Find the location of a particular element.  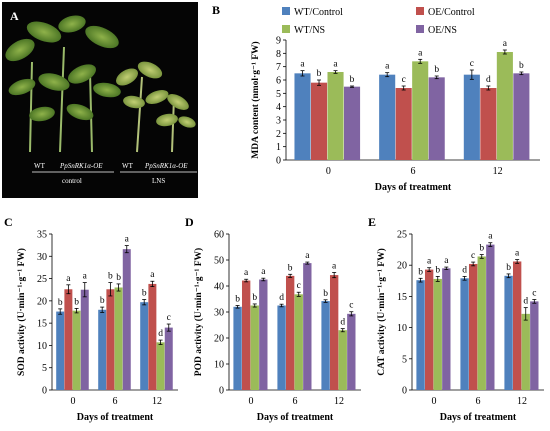

chart-d-x-tick-label: 12 is located at coordinates (339, 401).